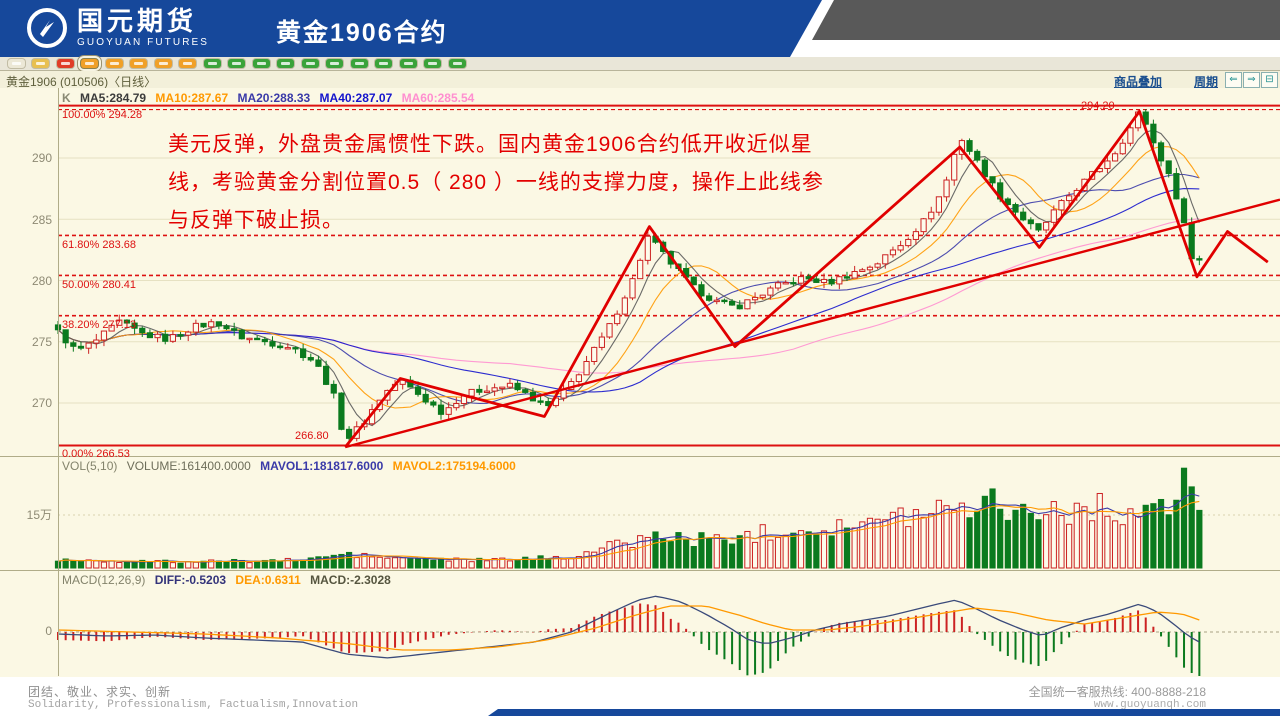 Image resolution: width=1280 pixels, height=720 pixels. I want to click on header-gray-band, so click(1046, 20).